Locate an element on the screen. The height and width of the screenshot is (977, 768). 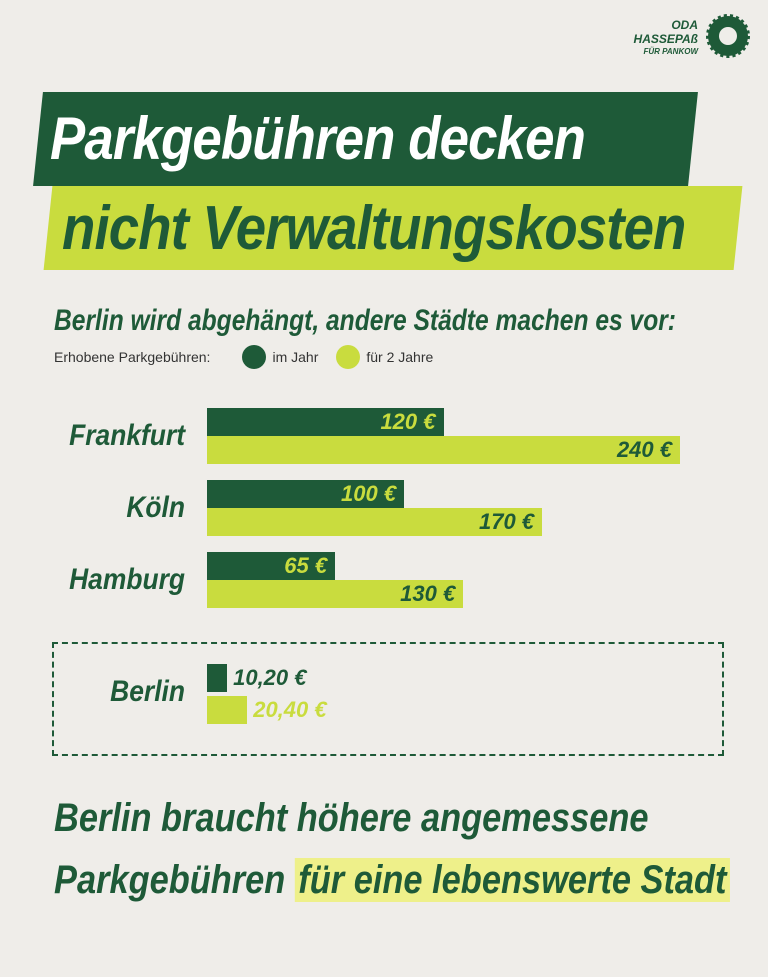
logo-line3: FÜR PANKOW is located at coordinates (670, 51).